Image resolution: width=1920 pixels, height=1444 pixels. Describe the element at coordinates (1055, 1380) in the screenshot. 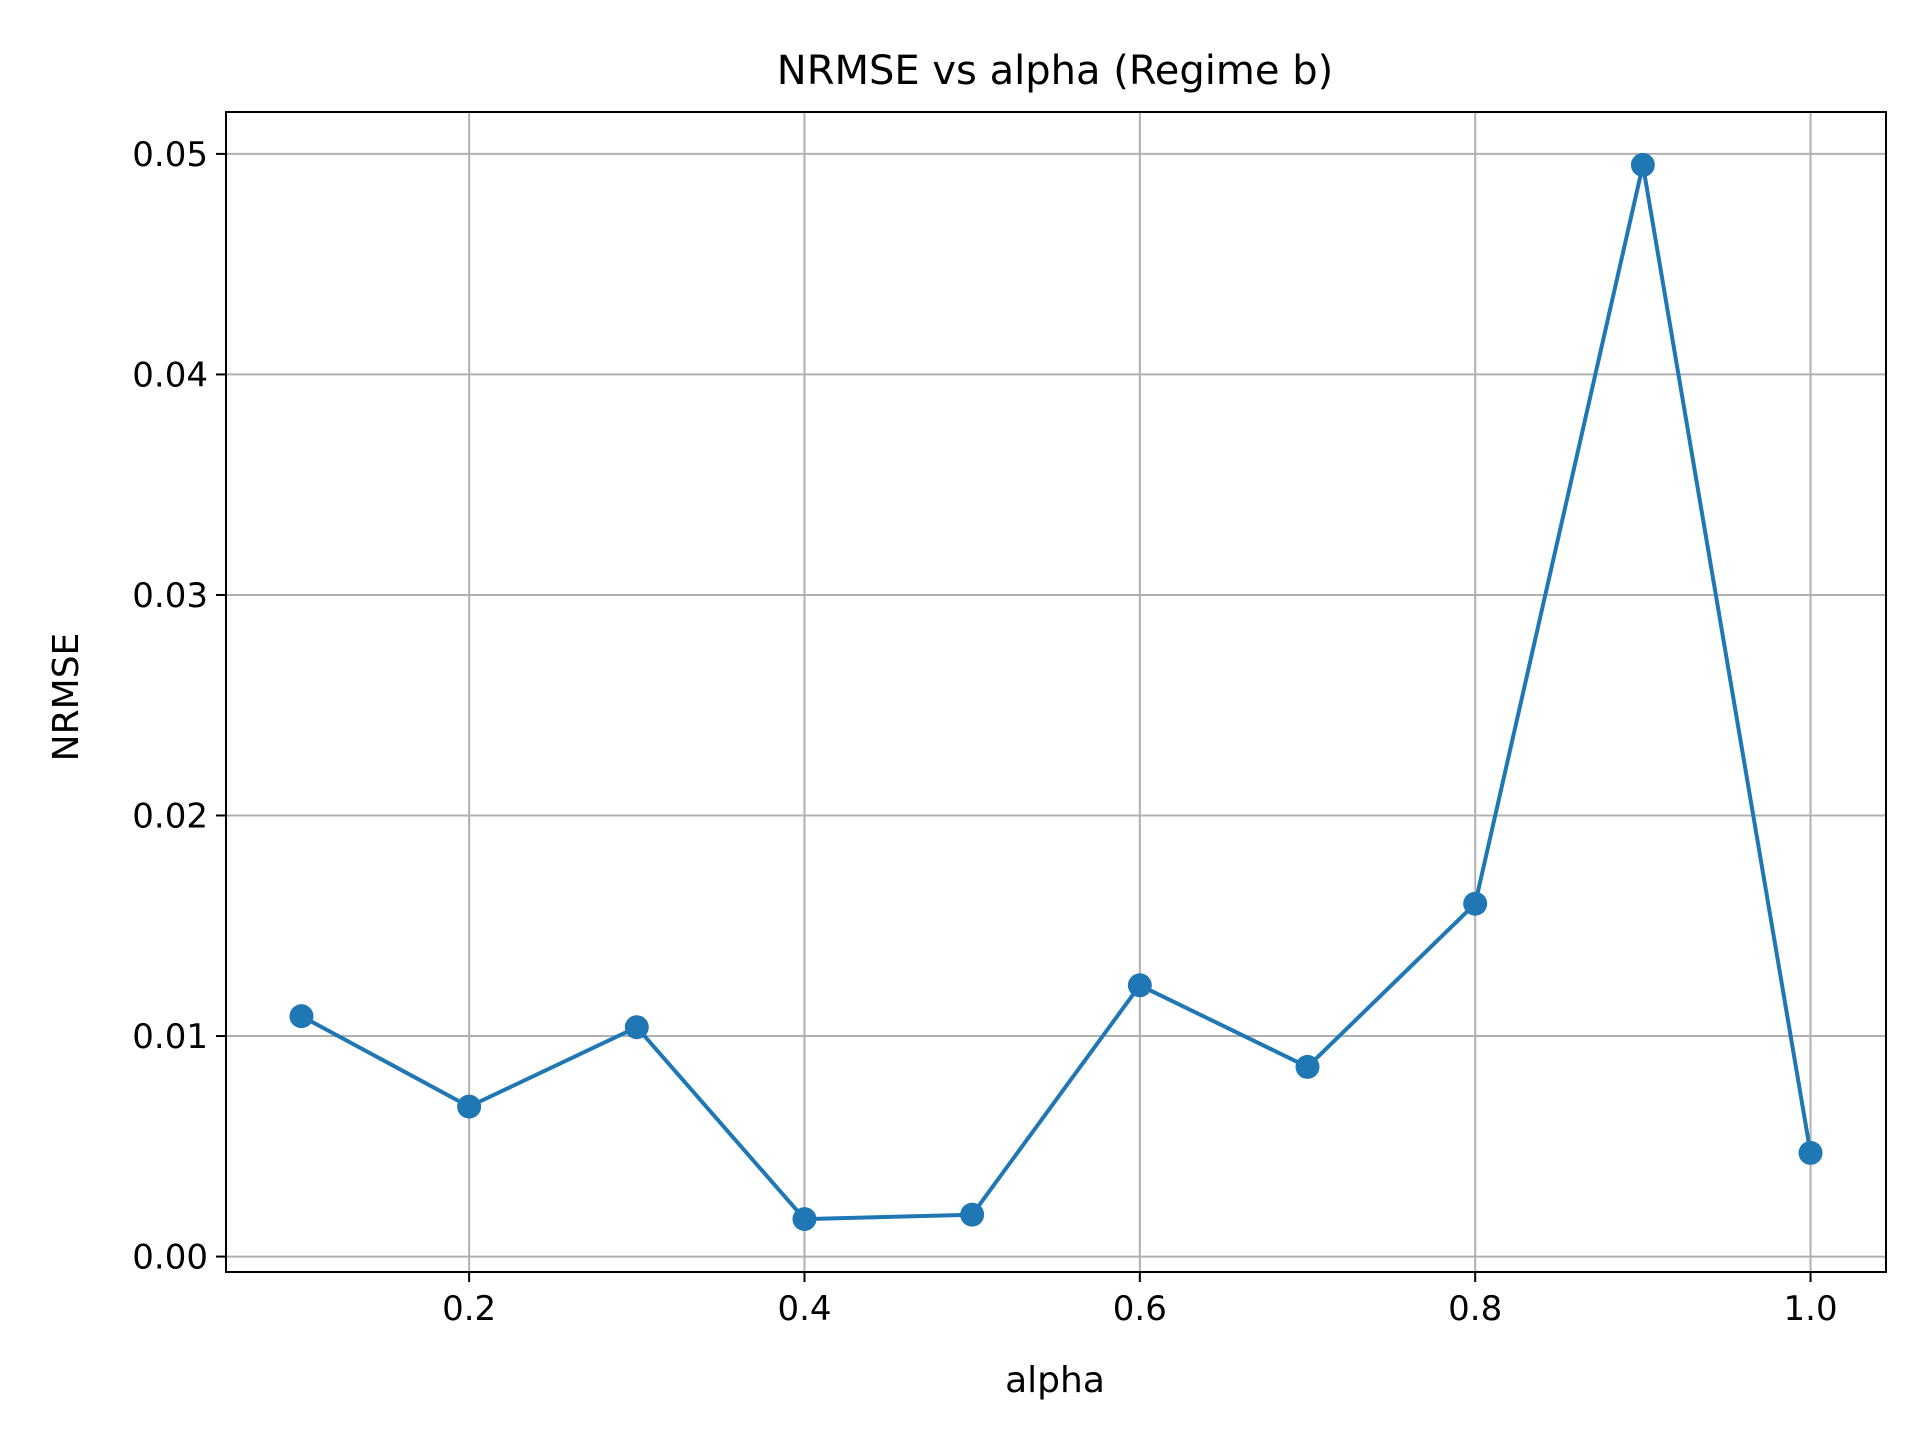

I see `x-axis-label: alpha` at that location.